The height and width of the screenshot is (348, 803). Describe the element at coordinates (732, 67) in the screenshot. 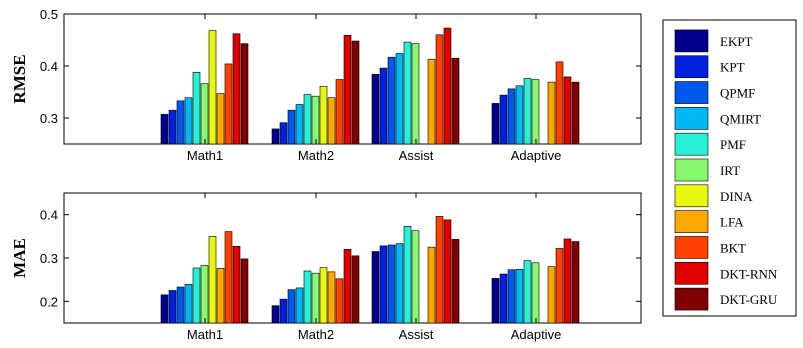

I see `legend-label-kpt: KPT` at that location.